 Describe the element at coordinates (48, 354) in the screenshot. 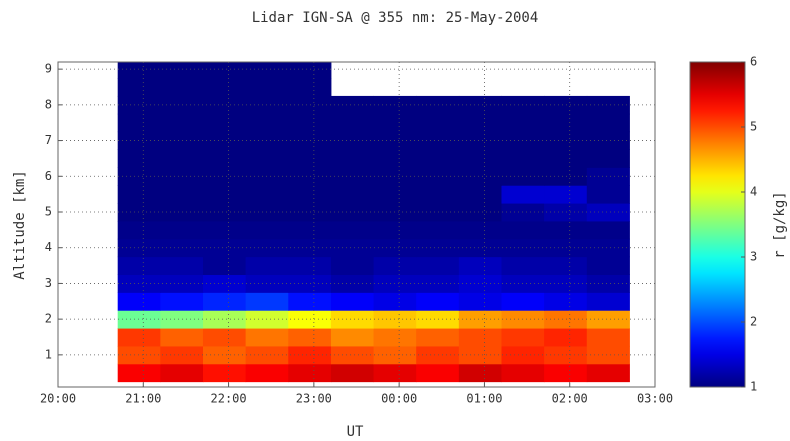

I see `y-tick-label: 1` at that location.